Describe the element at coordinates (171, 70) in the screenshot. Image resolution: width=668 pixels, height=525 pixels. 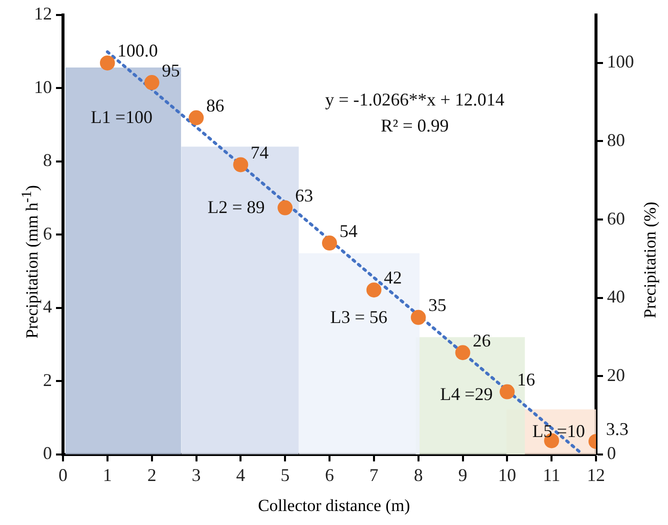
I see `data-label: 95` at that location.